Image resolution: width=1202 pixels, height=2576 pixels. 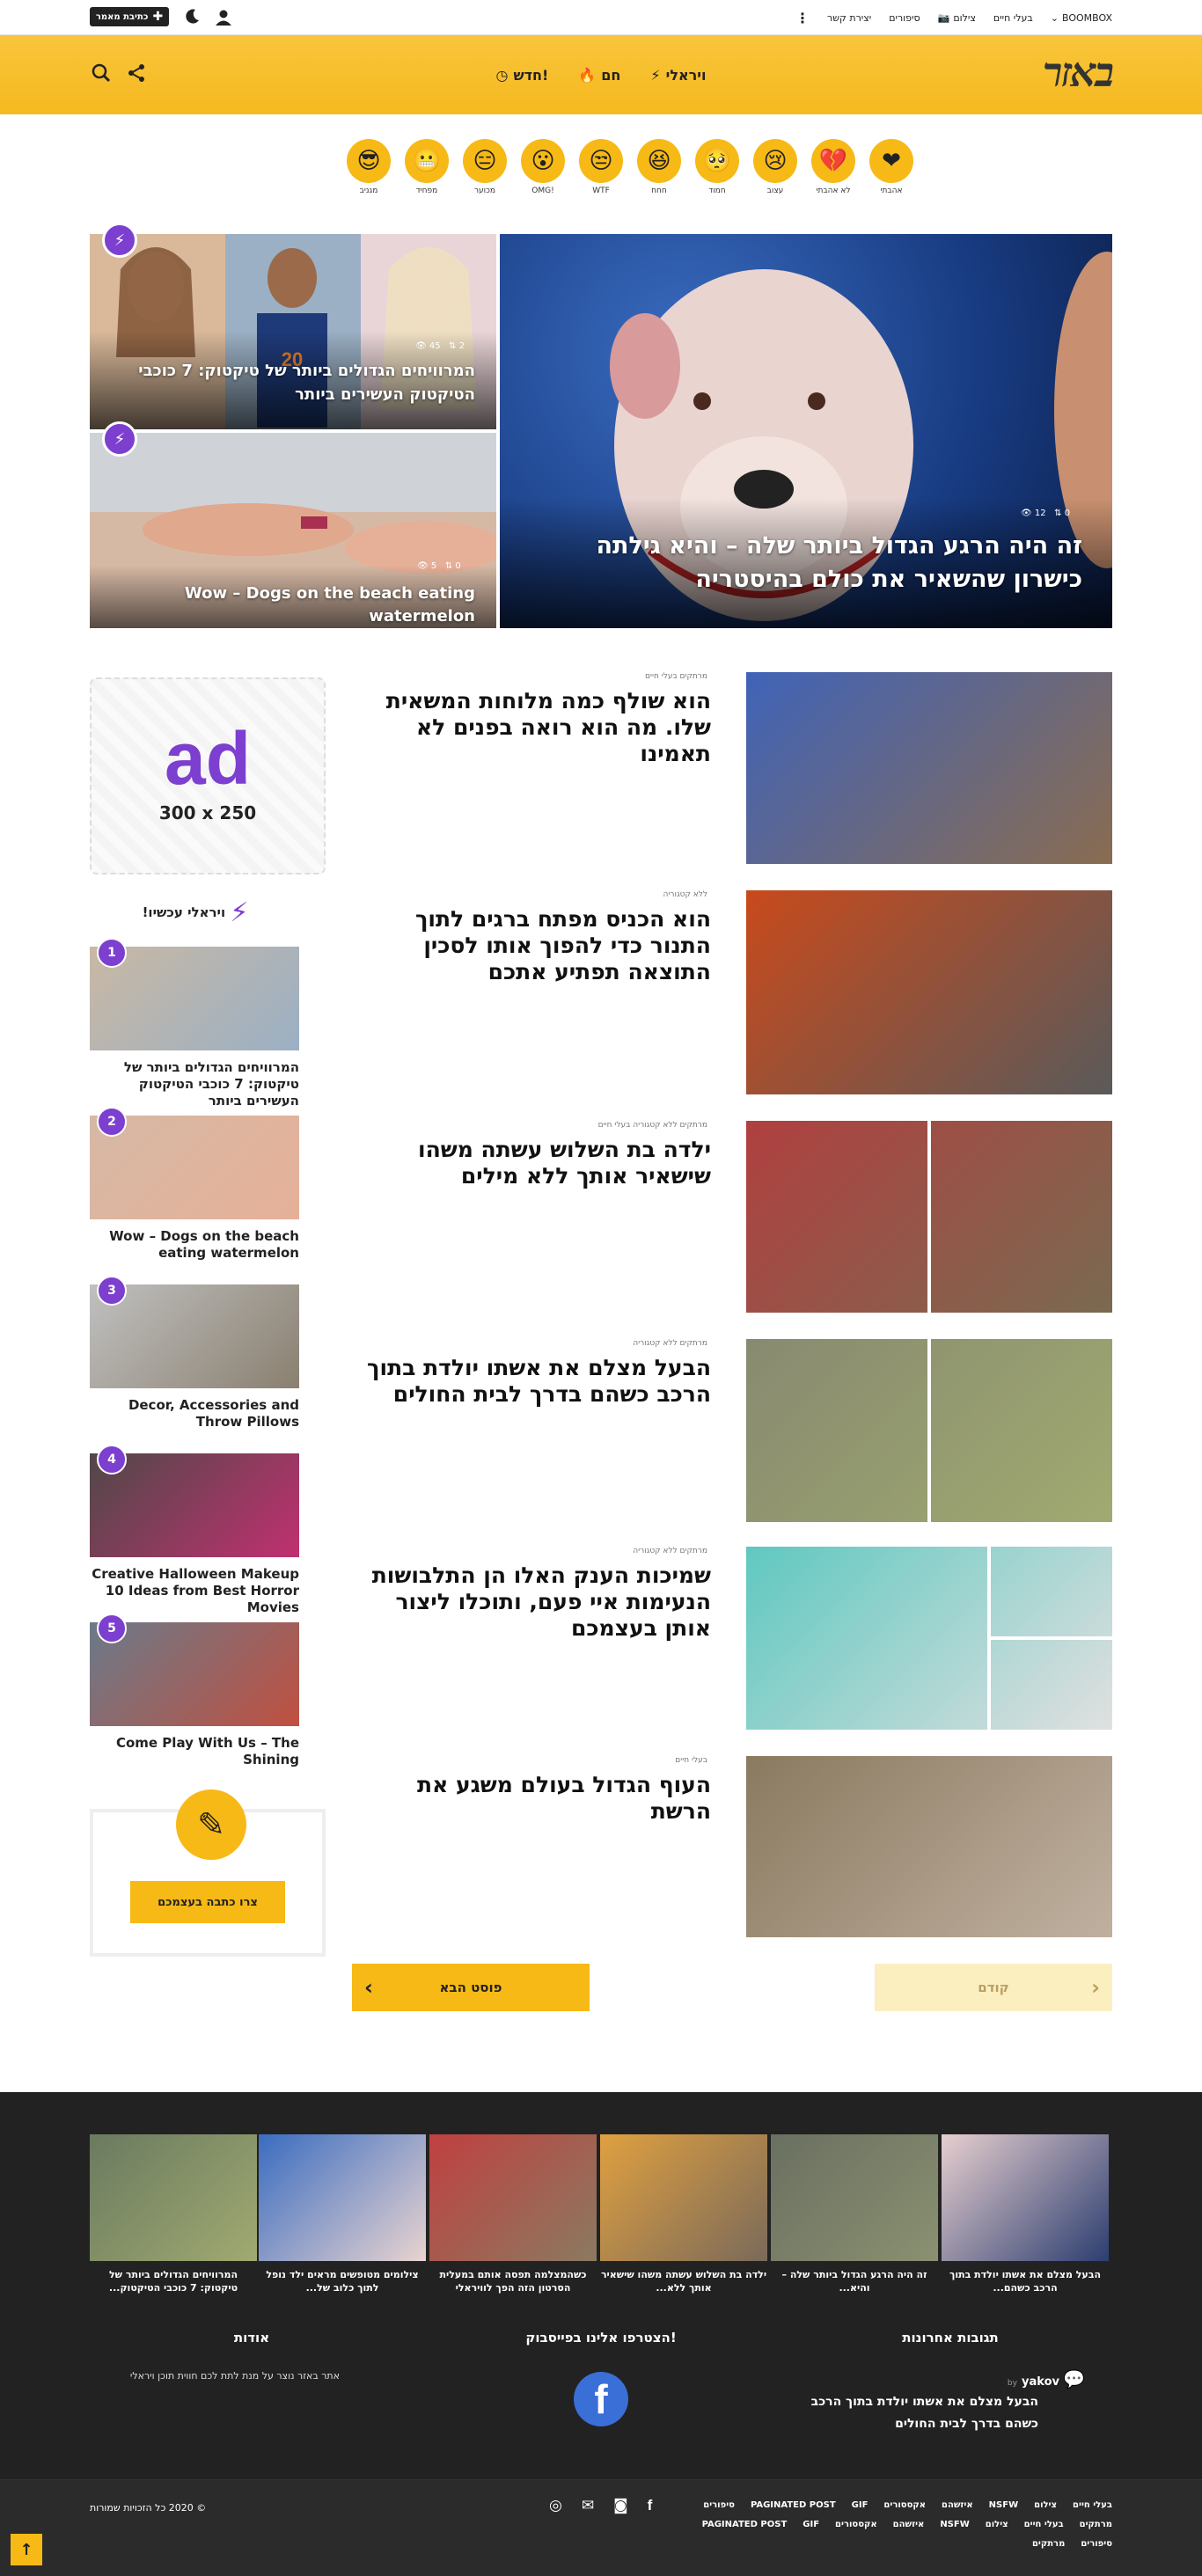 What do you see at coordinates (543, 167) in the screenshot?
I see `reaction-6: 😮 OMG!` at bounding box center [543, 167].